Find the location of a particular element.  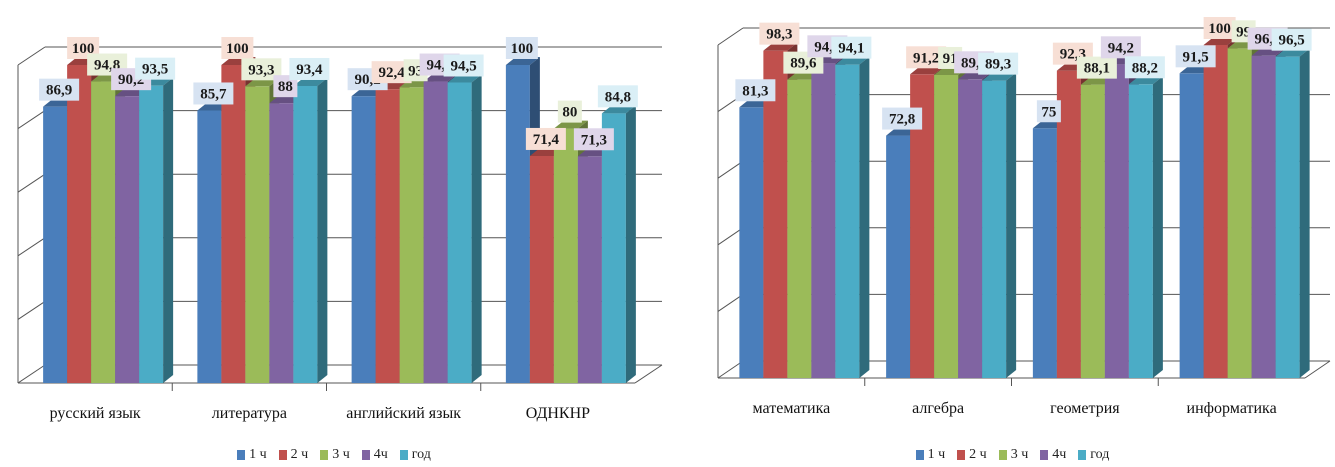

category-label: математика is located at coordinates (792, 408).